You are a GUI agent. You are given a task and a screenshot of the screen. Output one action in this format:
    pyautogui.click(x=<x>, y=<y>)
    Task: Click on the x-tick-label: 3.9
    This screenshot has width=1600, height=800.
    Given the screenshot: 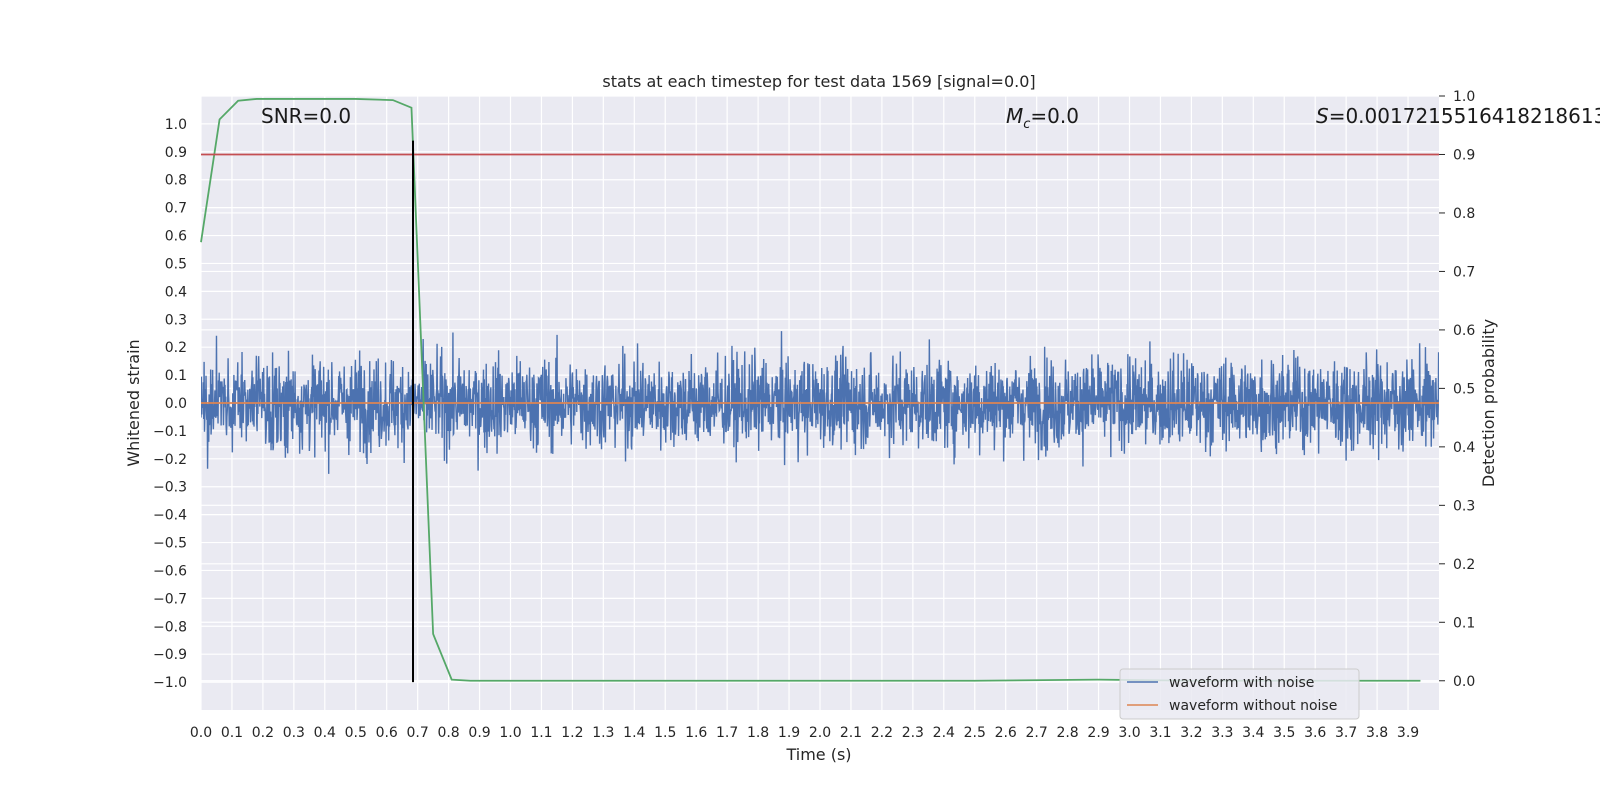 What is the action you would take?
    pyautogui.click(x=1408, y=733)
    